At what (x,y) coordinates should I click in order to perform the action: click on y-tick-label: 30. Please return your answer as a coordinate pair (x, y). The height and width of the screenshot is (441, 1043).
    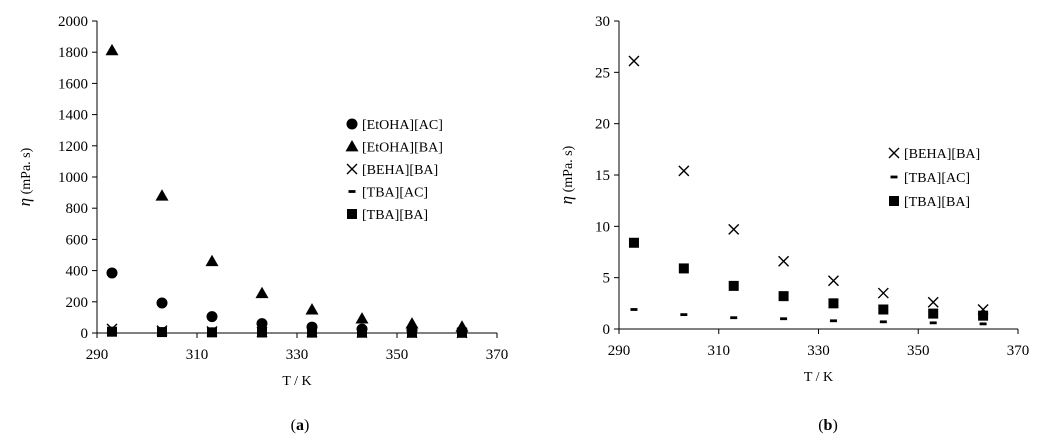
    Looking at the image, I should click on (602, 22).